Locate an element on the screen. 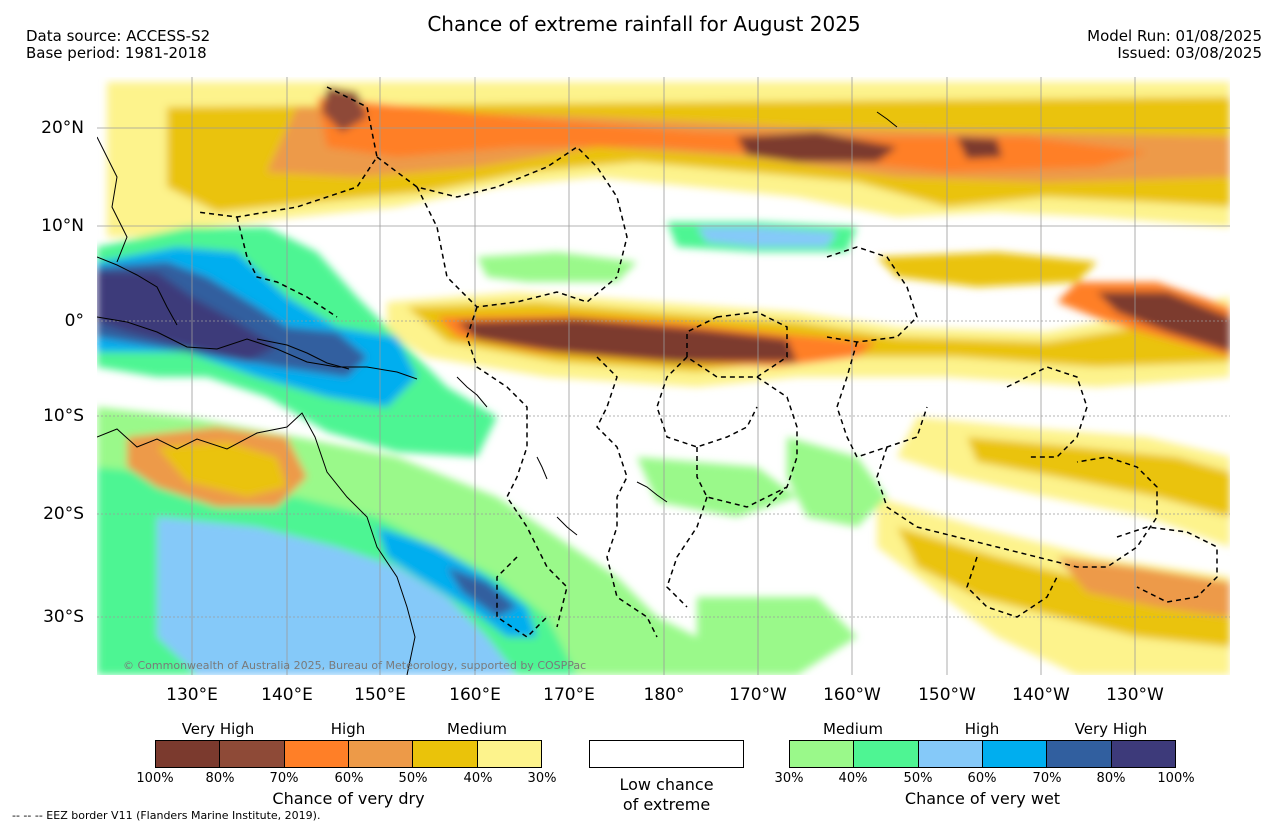  lon-label-160e: 160°E is located at coordinates (475, 695).